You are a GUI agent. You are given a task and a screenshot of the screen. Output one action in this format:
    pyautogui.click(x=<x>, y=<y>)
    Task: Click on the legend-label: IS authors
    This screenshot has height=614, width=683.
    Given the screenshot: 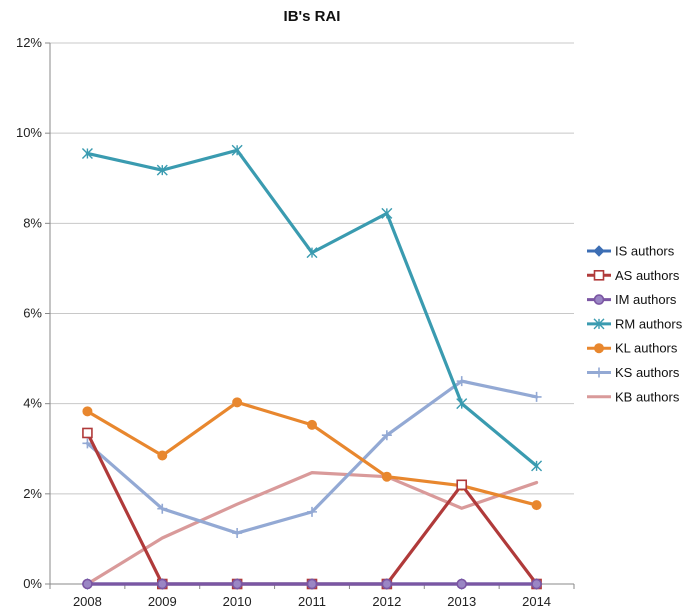 What is the action you would take?
    pyautogui.click(x=645, y=251)
    